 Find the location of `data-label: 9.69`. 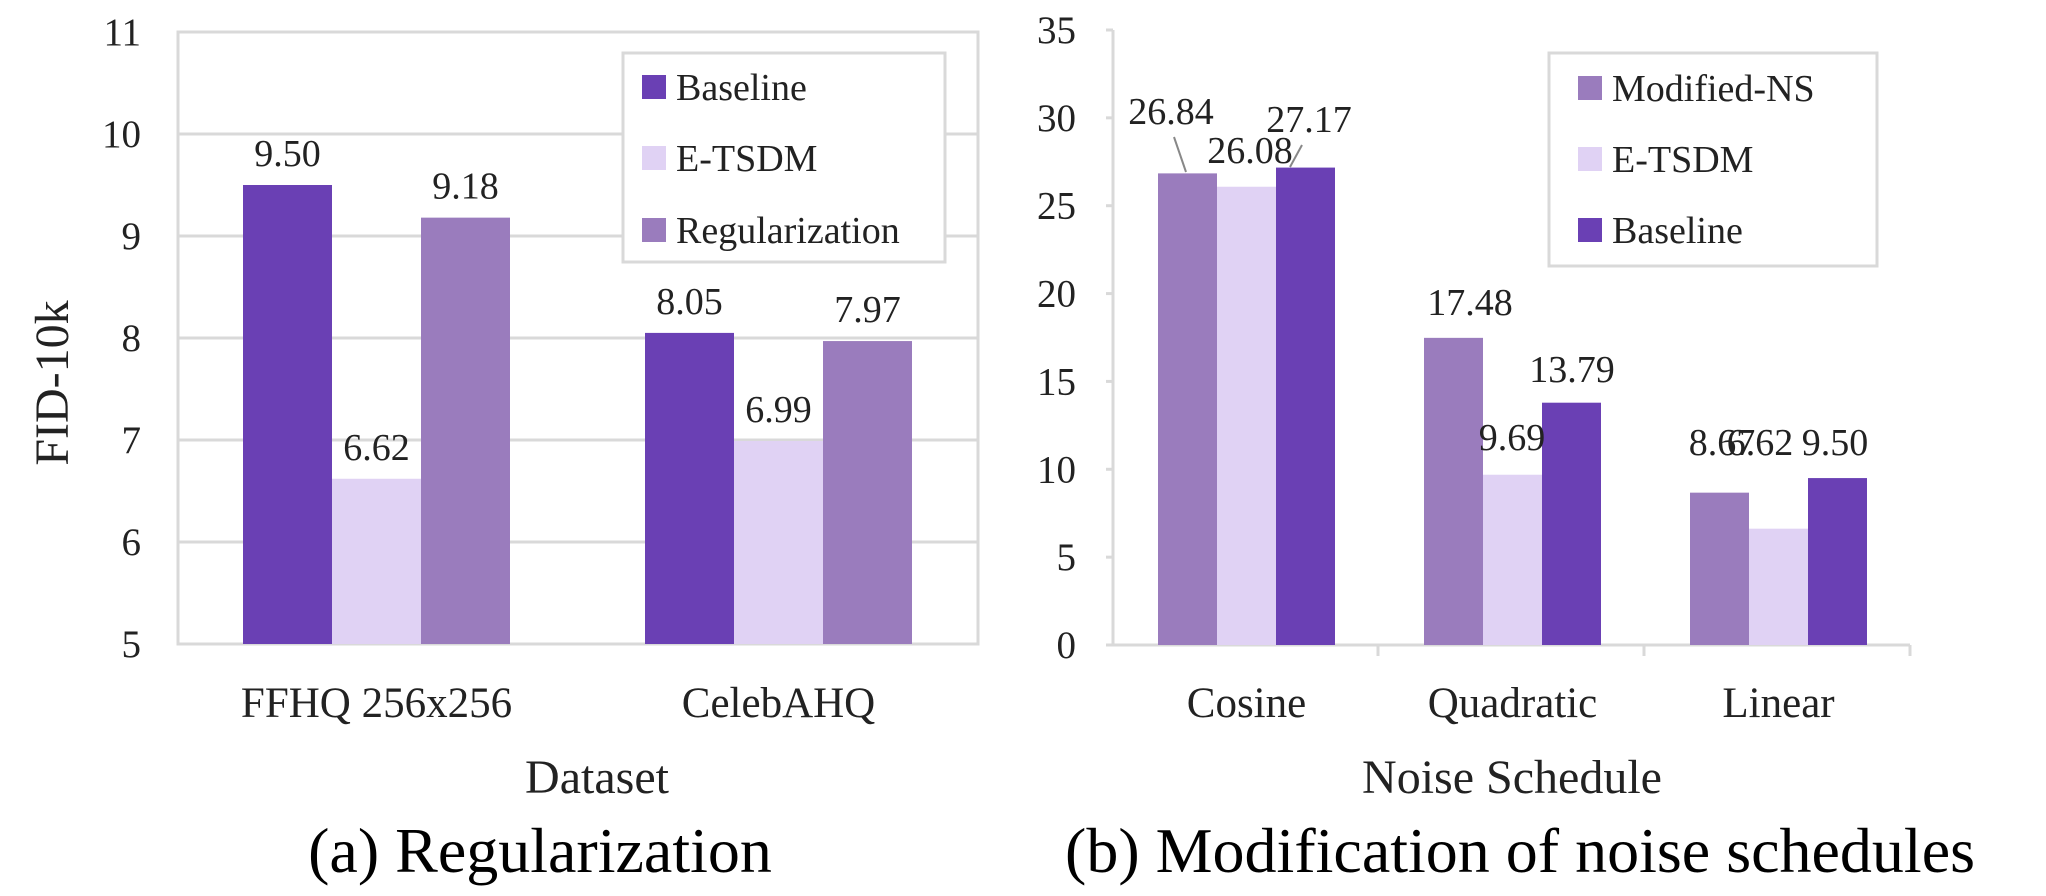

data-label: 9.69 is located at coordinates (1512, 438).